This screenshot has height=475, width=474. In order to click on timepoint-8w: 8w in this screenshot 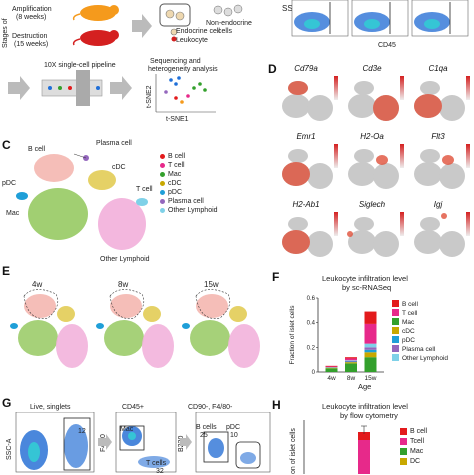, I will do `click(123, 284)`.